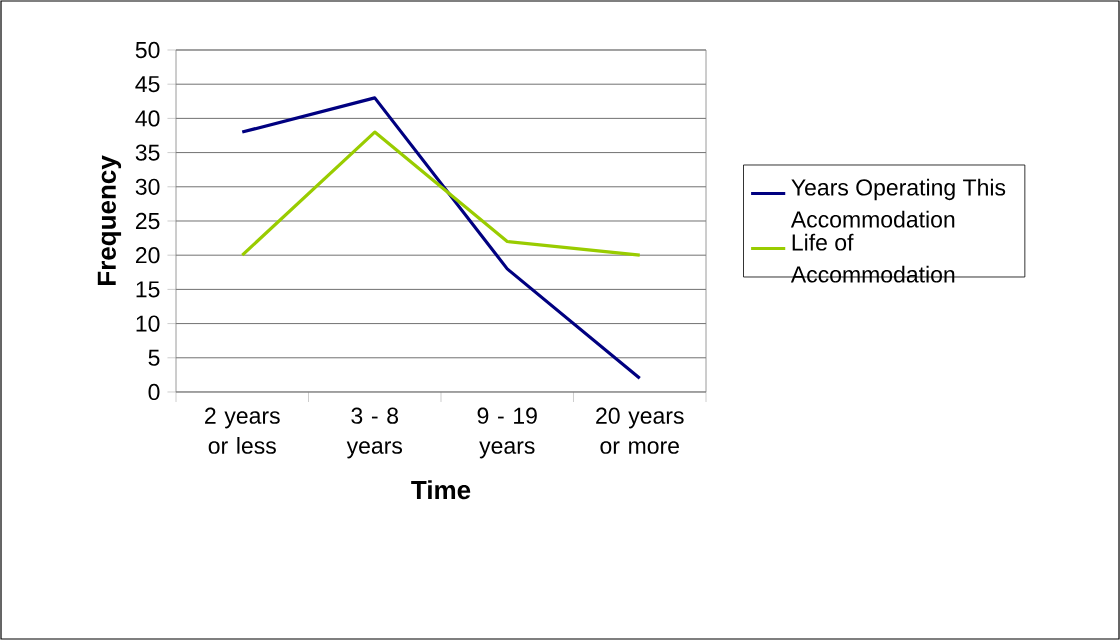 The height and width of the screenshot is (640, 1120). Describe the element at coordinates (147, 50) in the screenshot. I see `y-tick-label: 50` at that location.